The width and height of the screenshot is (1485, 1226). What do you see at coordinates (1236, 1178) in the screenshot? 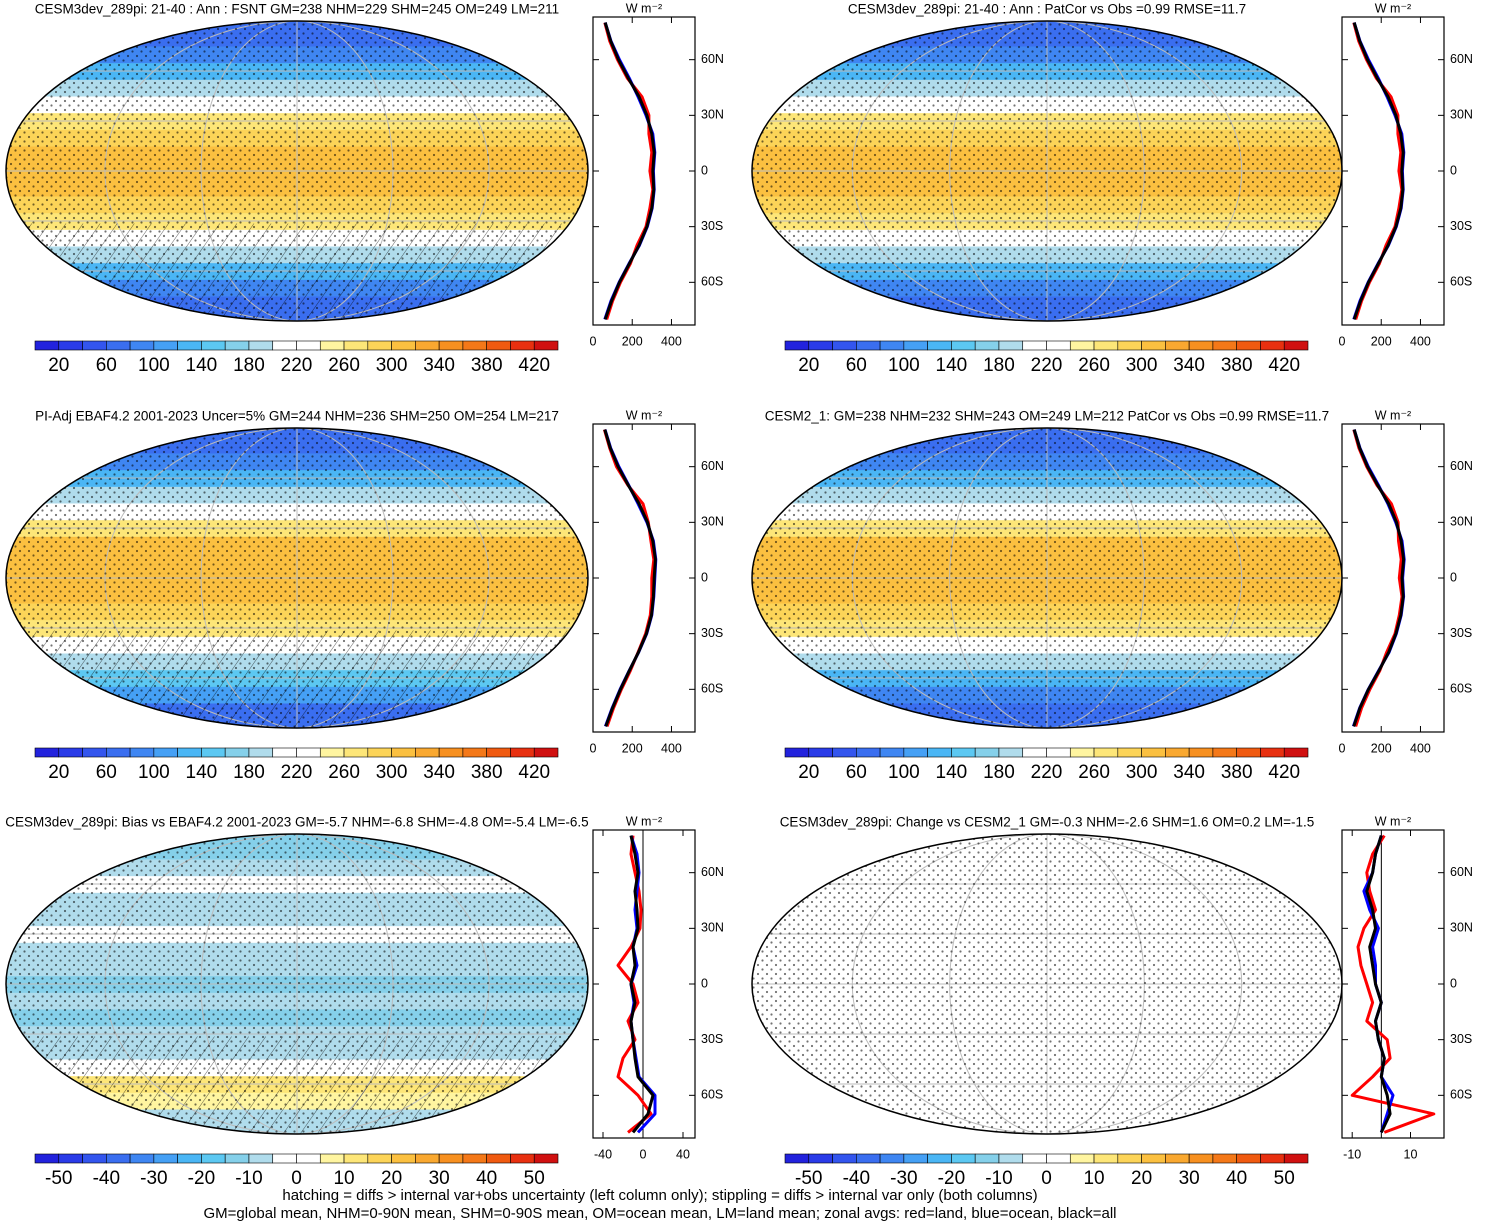
I see `colorbar-label: 40` at bounding box center [1236, 1178].